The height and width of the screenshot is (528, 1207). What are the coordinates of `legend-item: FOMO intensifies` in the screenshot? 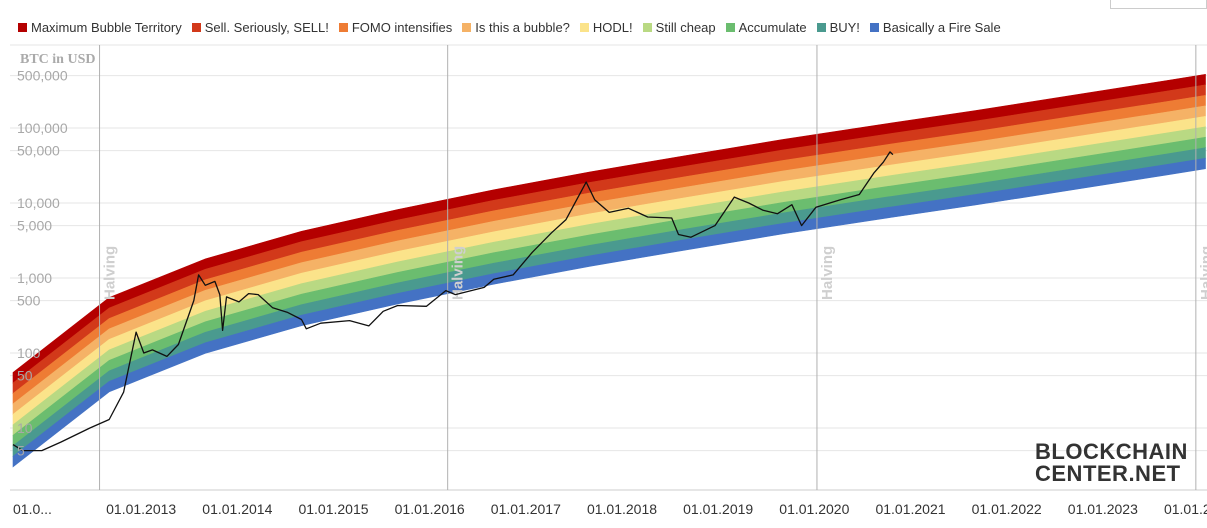 It's located at (395, 27).